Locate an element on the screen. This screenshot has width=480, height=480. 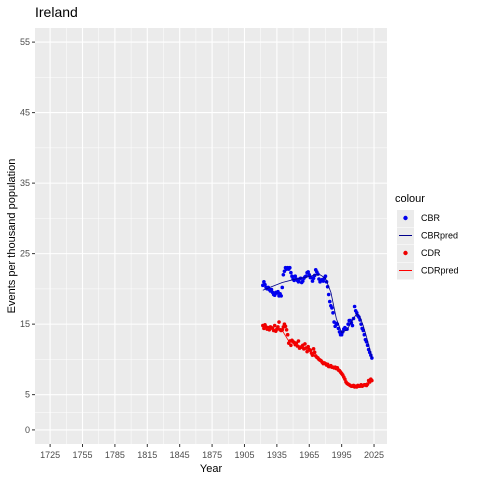
legend-label-CDRpred: CDRpred is located at coordinates (440, 271).